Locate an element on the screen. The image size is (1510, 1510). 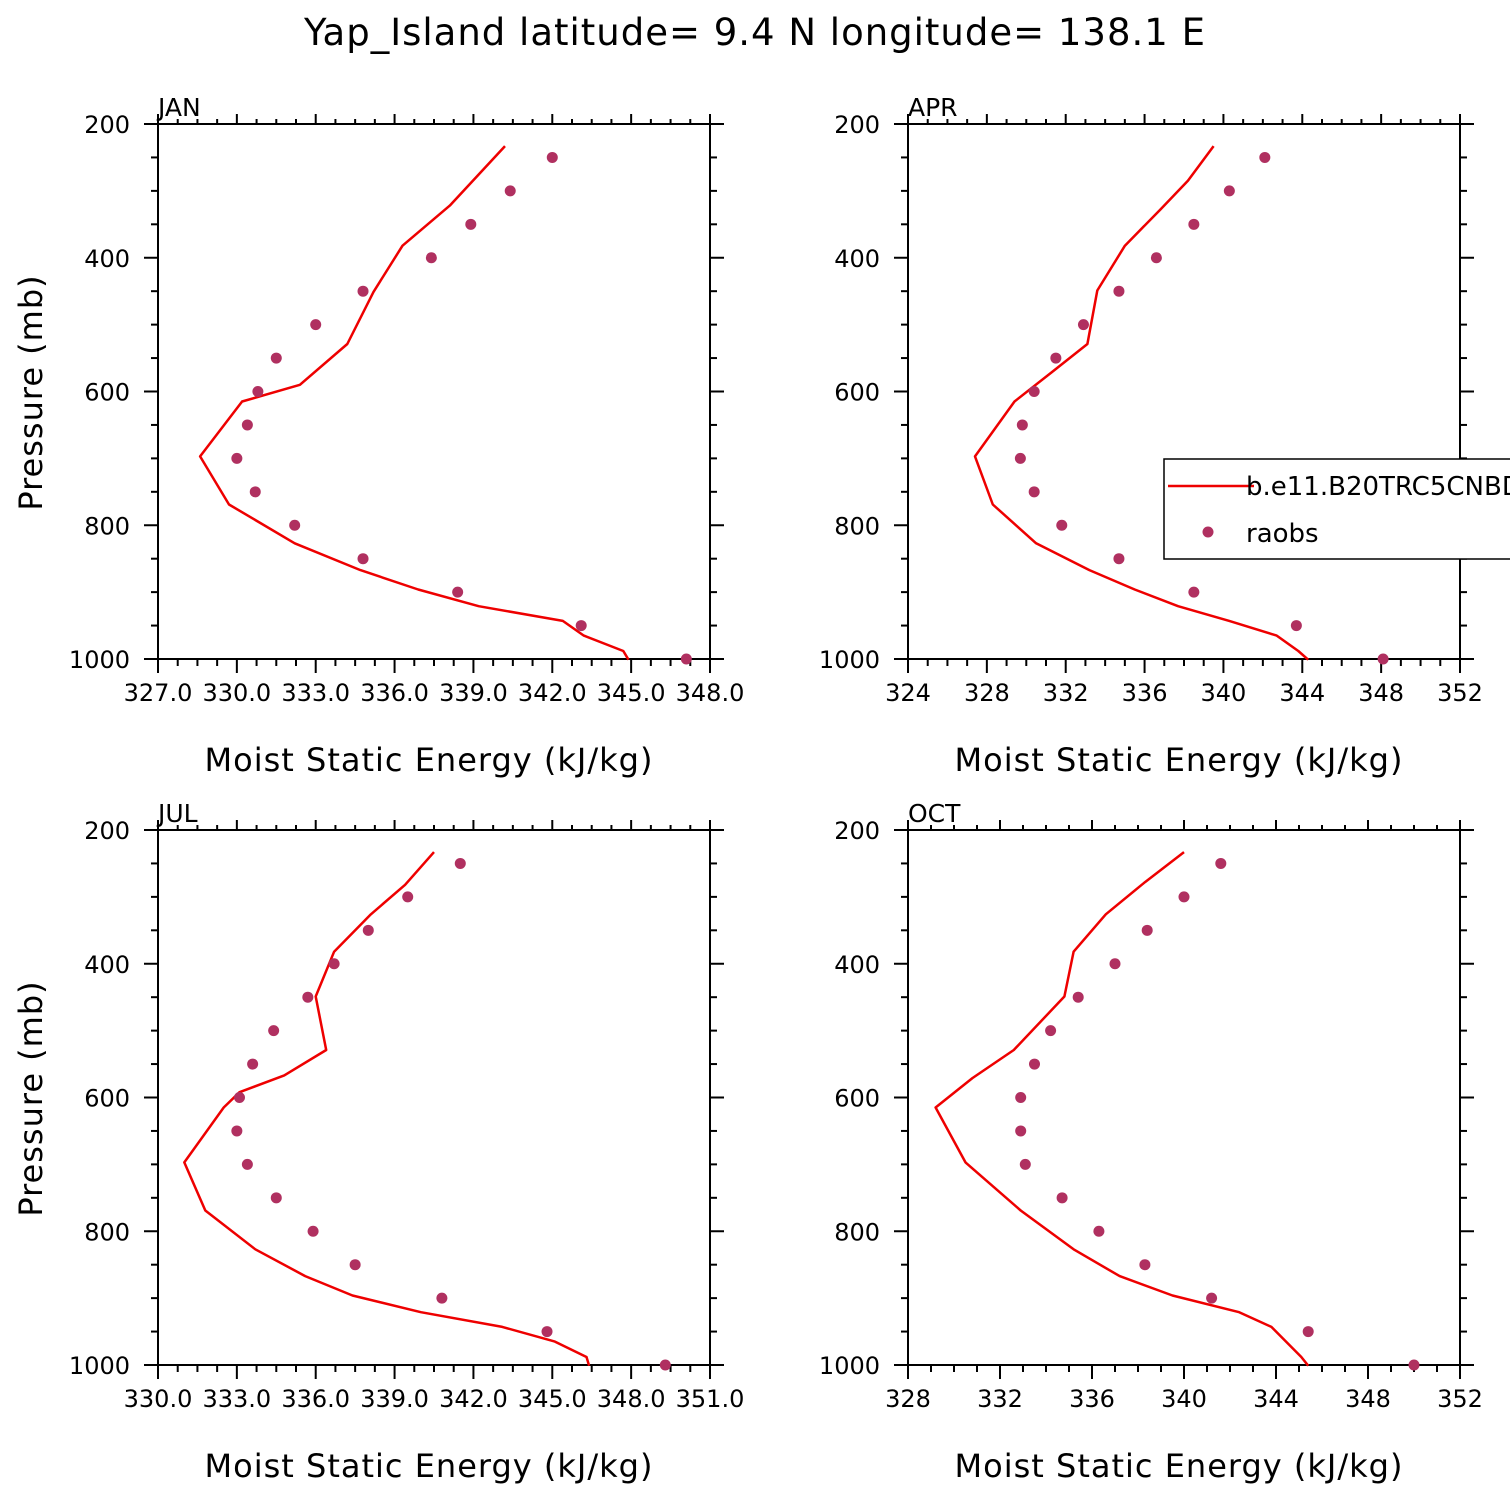
y-axis-title: Pressure (mb) is located at coordinates (31, 392).